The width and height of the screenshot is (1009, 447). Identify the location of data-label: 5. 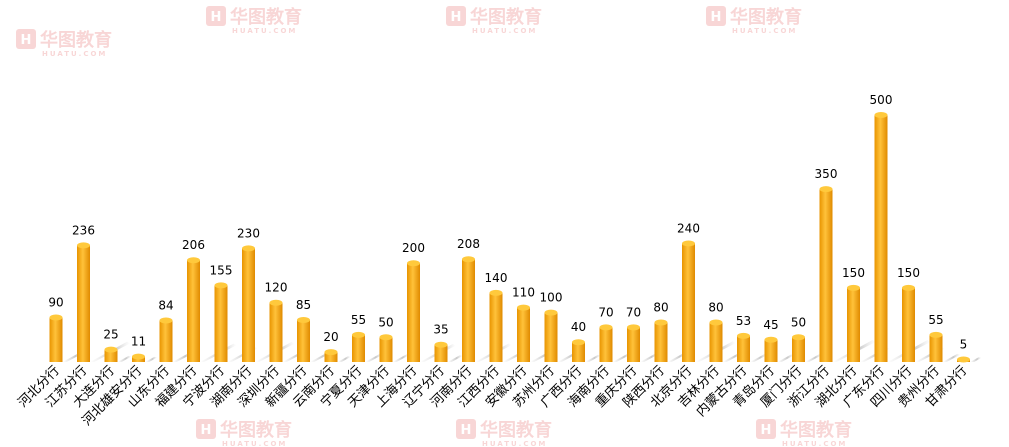
(964, 345).